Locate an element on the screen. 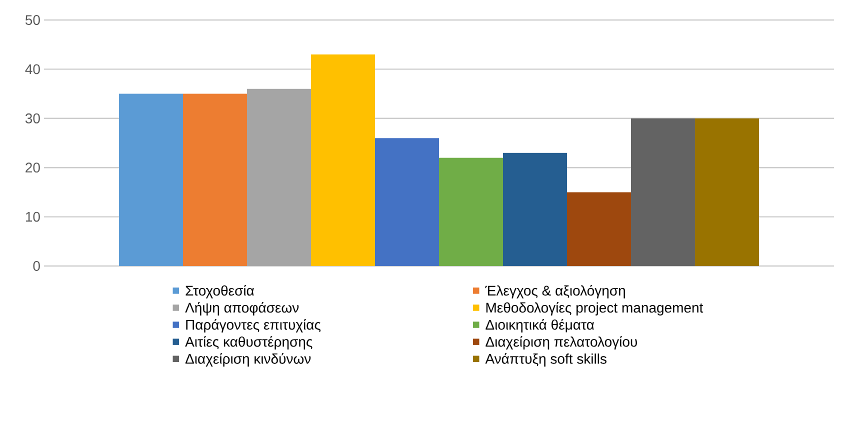 This screenshot has width=852, height=441. legend-label: Έλεγχος & αξιολόγηση is located at coordinates (555, 291).